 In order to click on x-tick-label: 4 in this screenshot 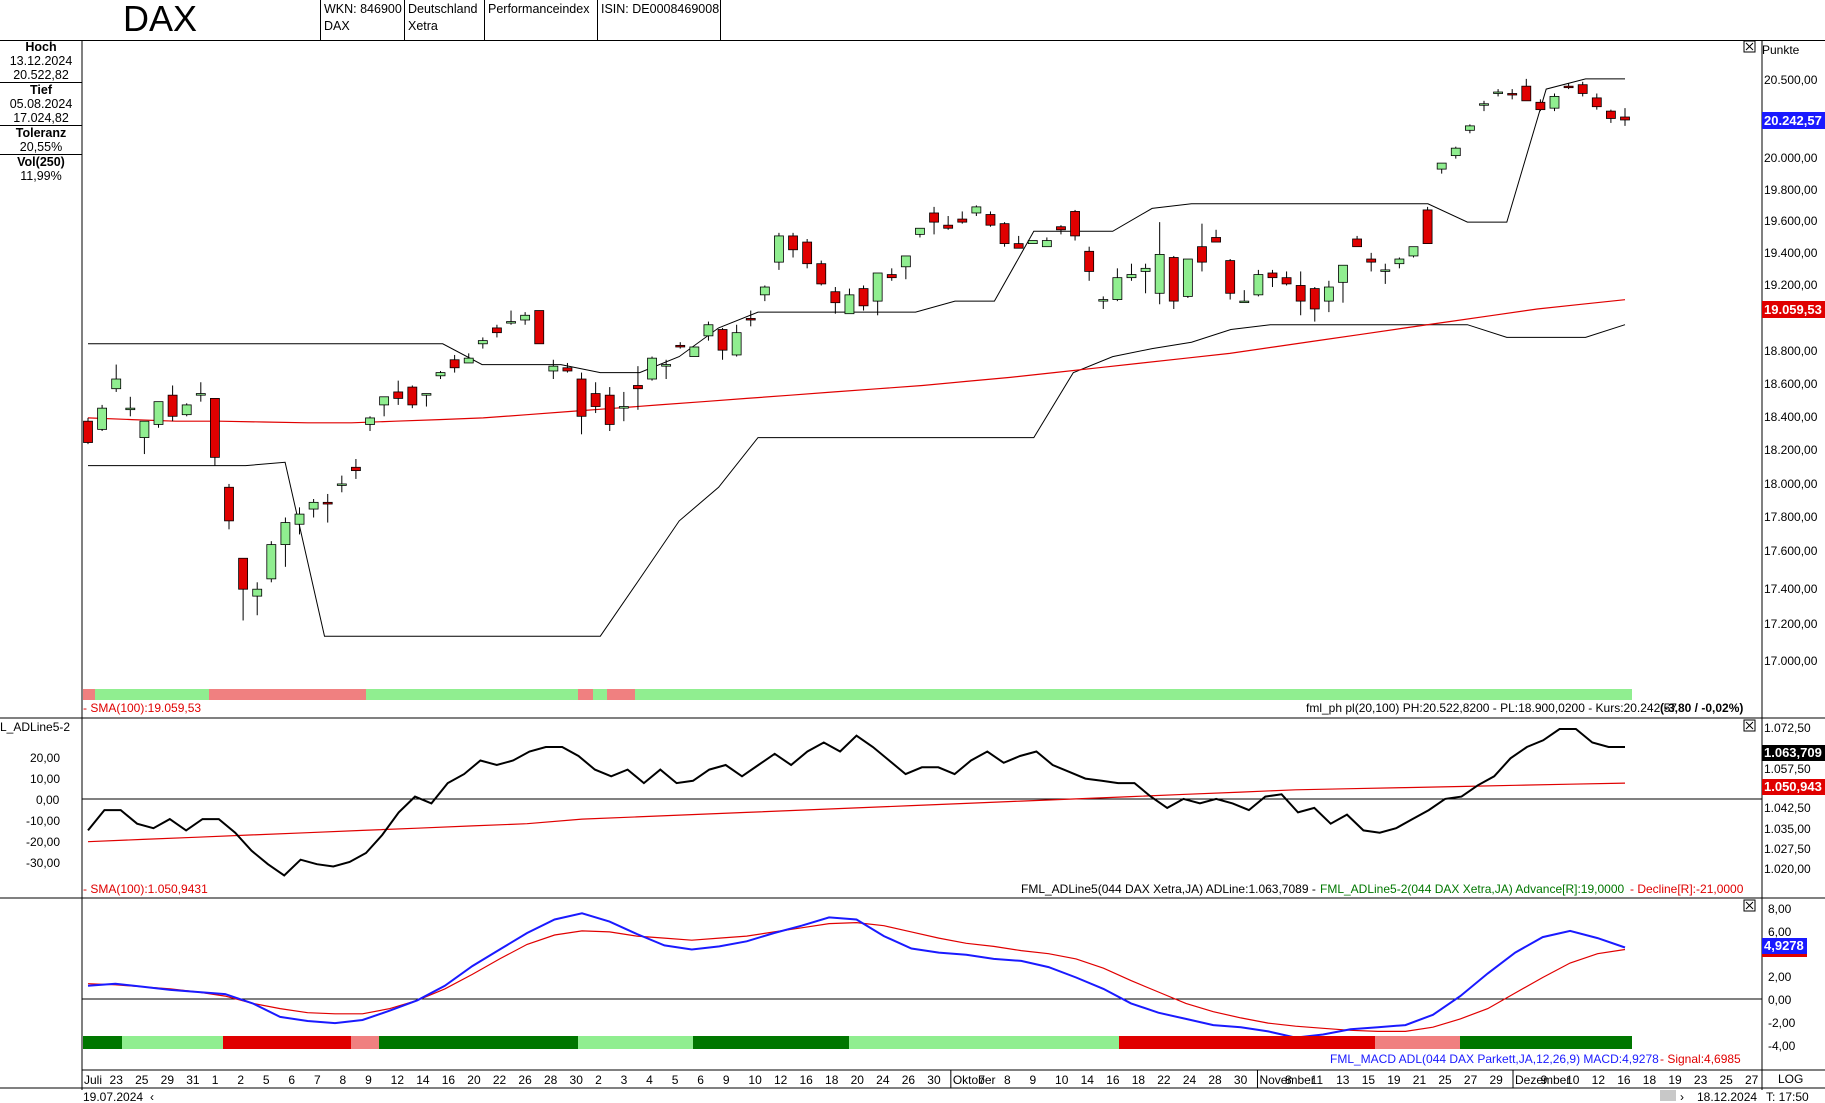, I will do `click(649, 1080)`.